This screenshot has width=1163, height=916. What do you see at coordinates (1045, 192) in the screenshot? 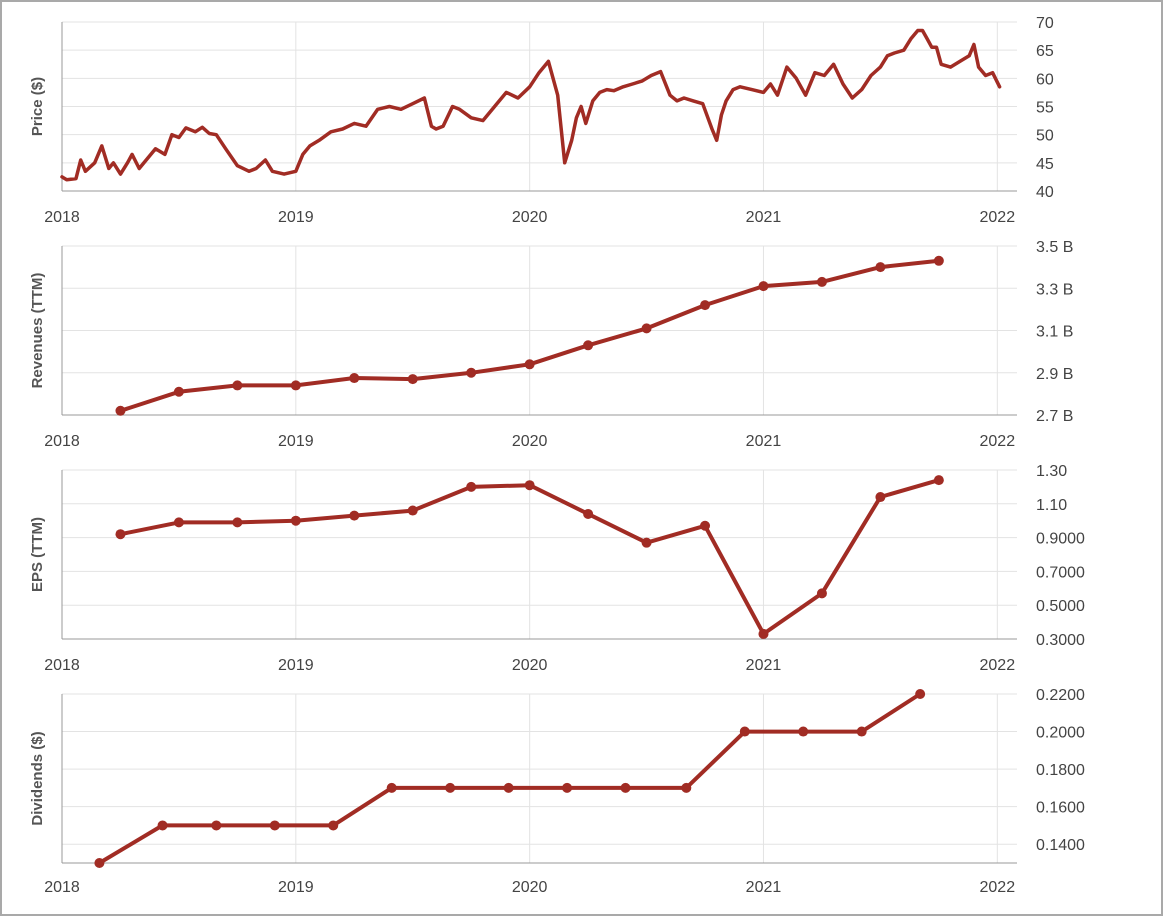
I see `price-y-tick-label: 40` at bounding box center [1045, 192].